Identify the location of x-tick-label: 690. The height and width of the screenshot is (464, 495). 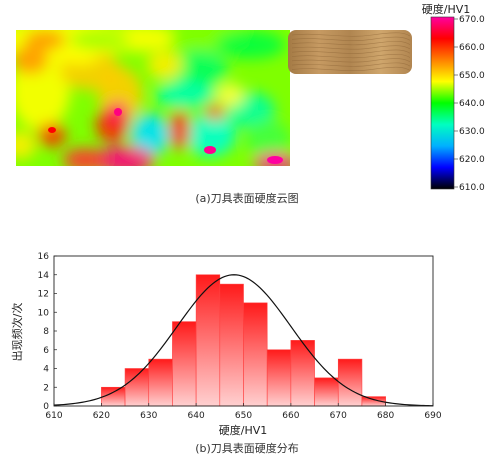
(432, 416).